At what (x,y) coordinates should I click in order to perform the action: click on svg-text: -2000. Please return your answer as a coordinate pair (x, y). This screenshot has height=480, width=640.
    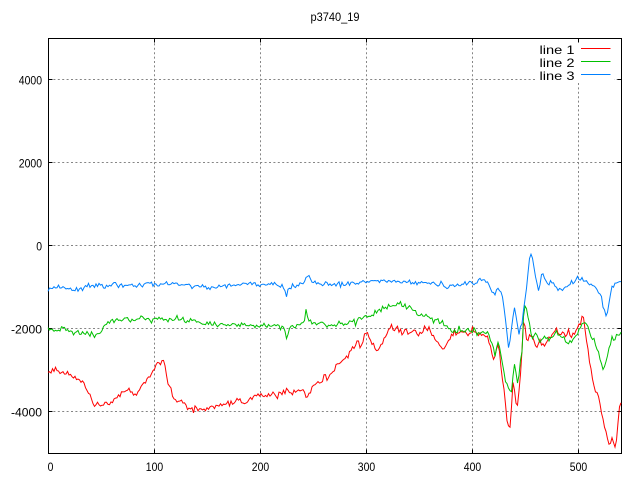
    Looking at the image, I should click on (26, 330).